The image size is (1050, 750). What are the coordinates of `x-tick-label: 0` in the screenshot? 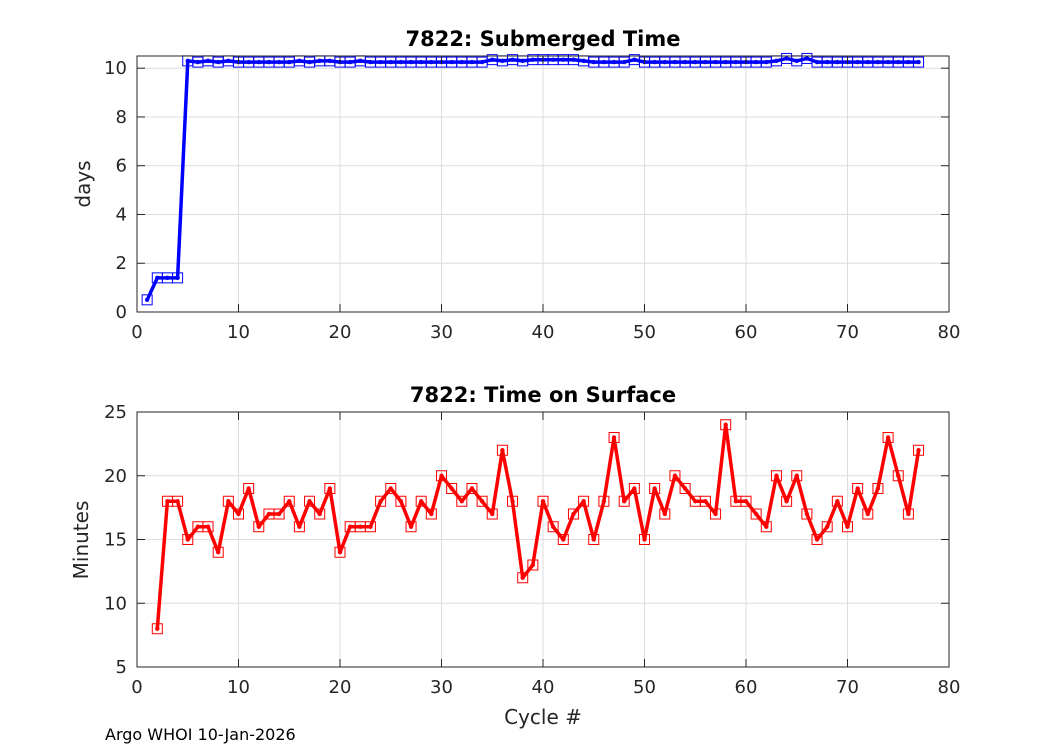 It's located at (136, 332).